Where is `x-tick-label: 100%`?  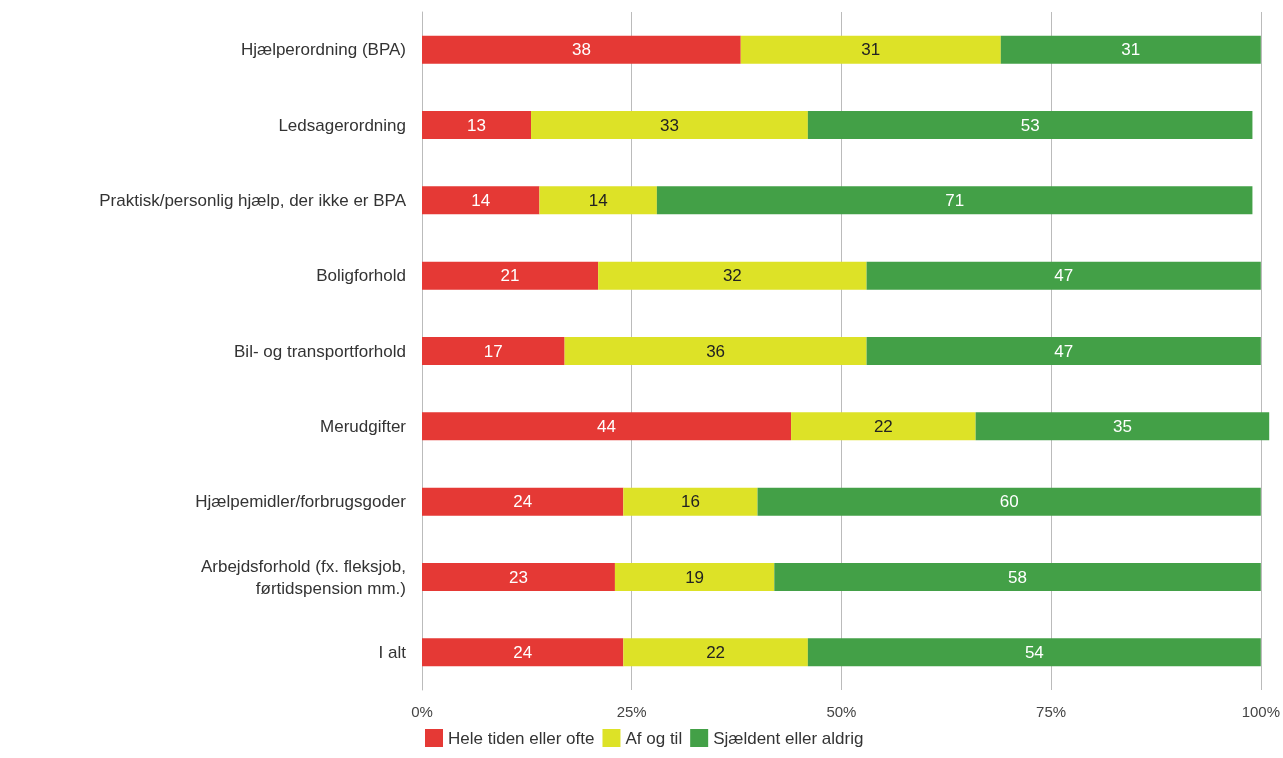
x-tick-label: 100% is located at coordinates (1261, 711).